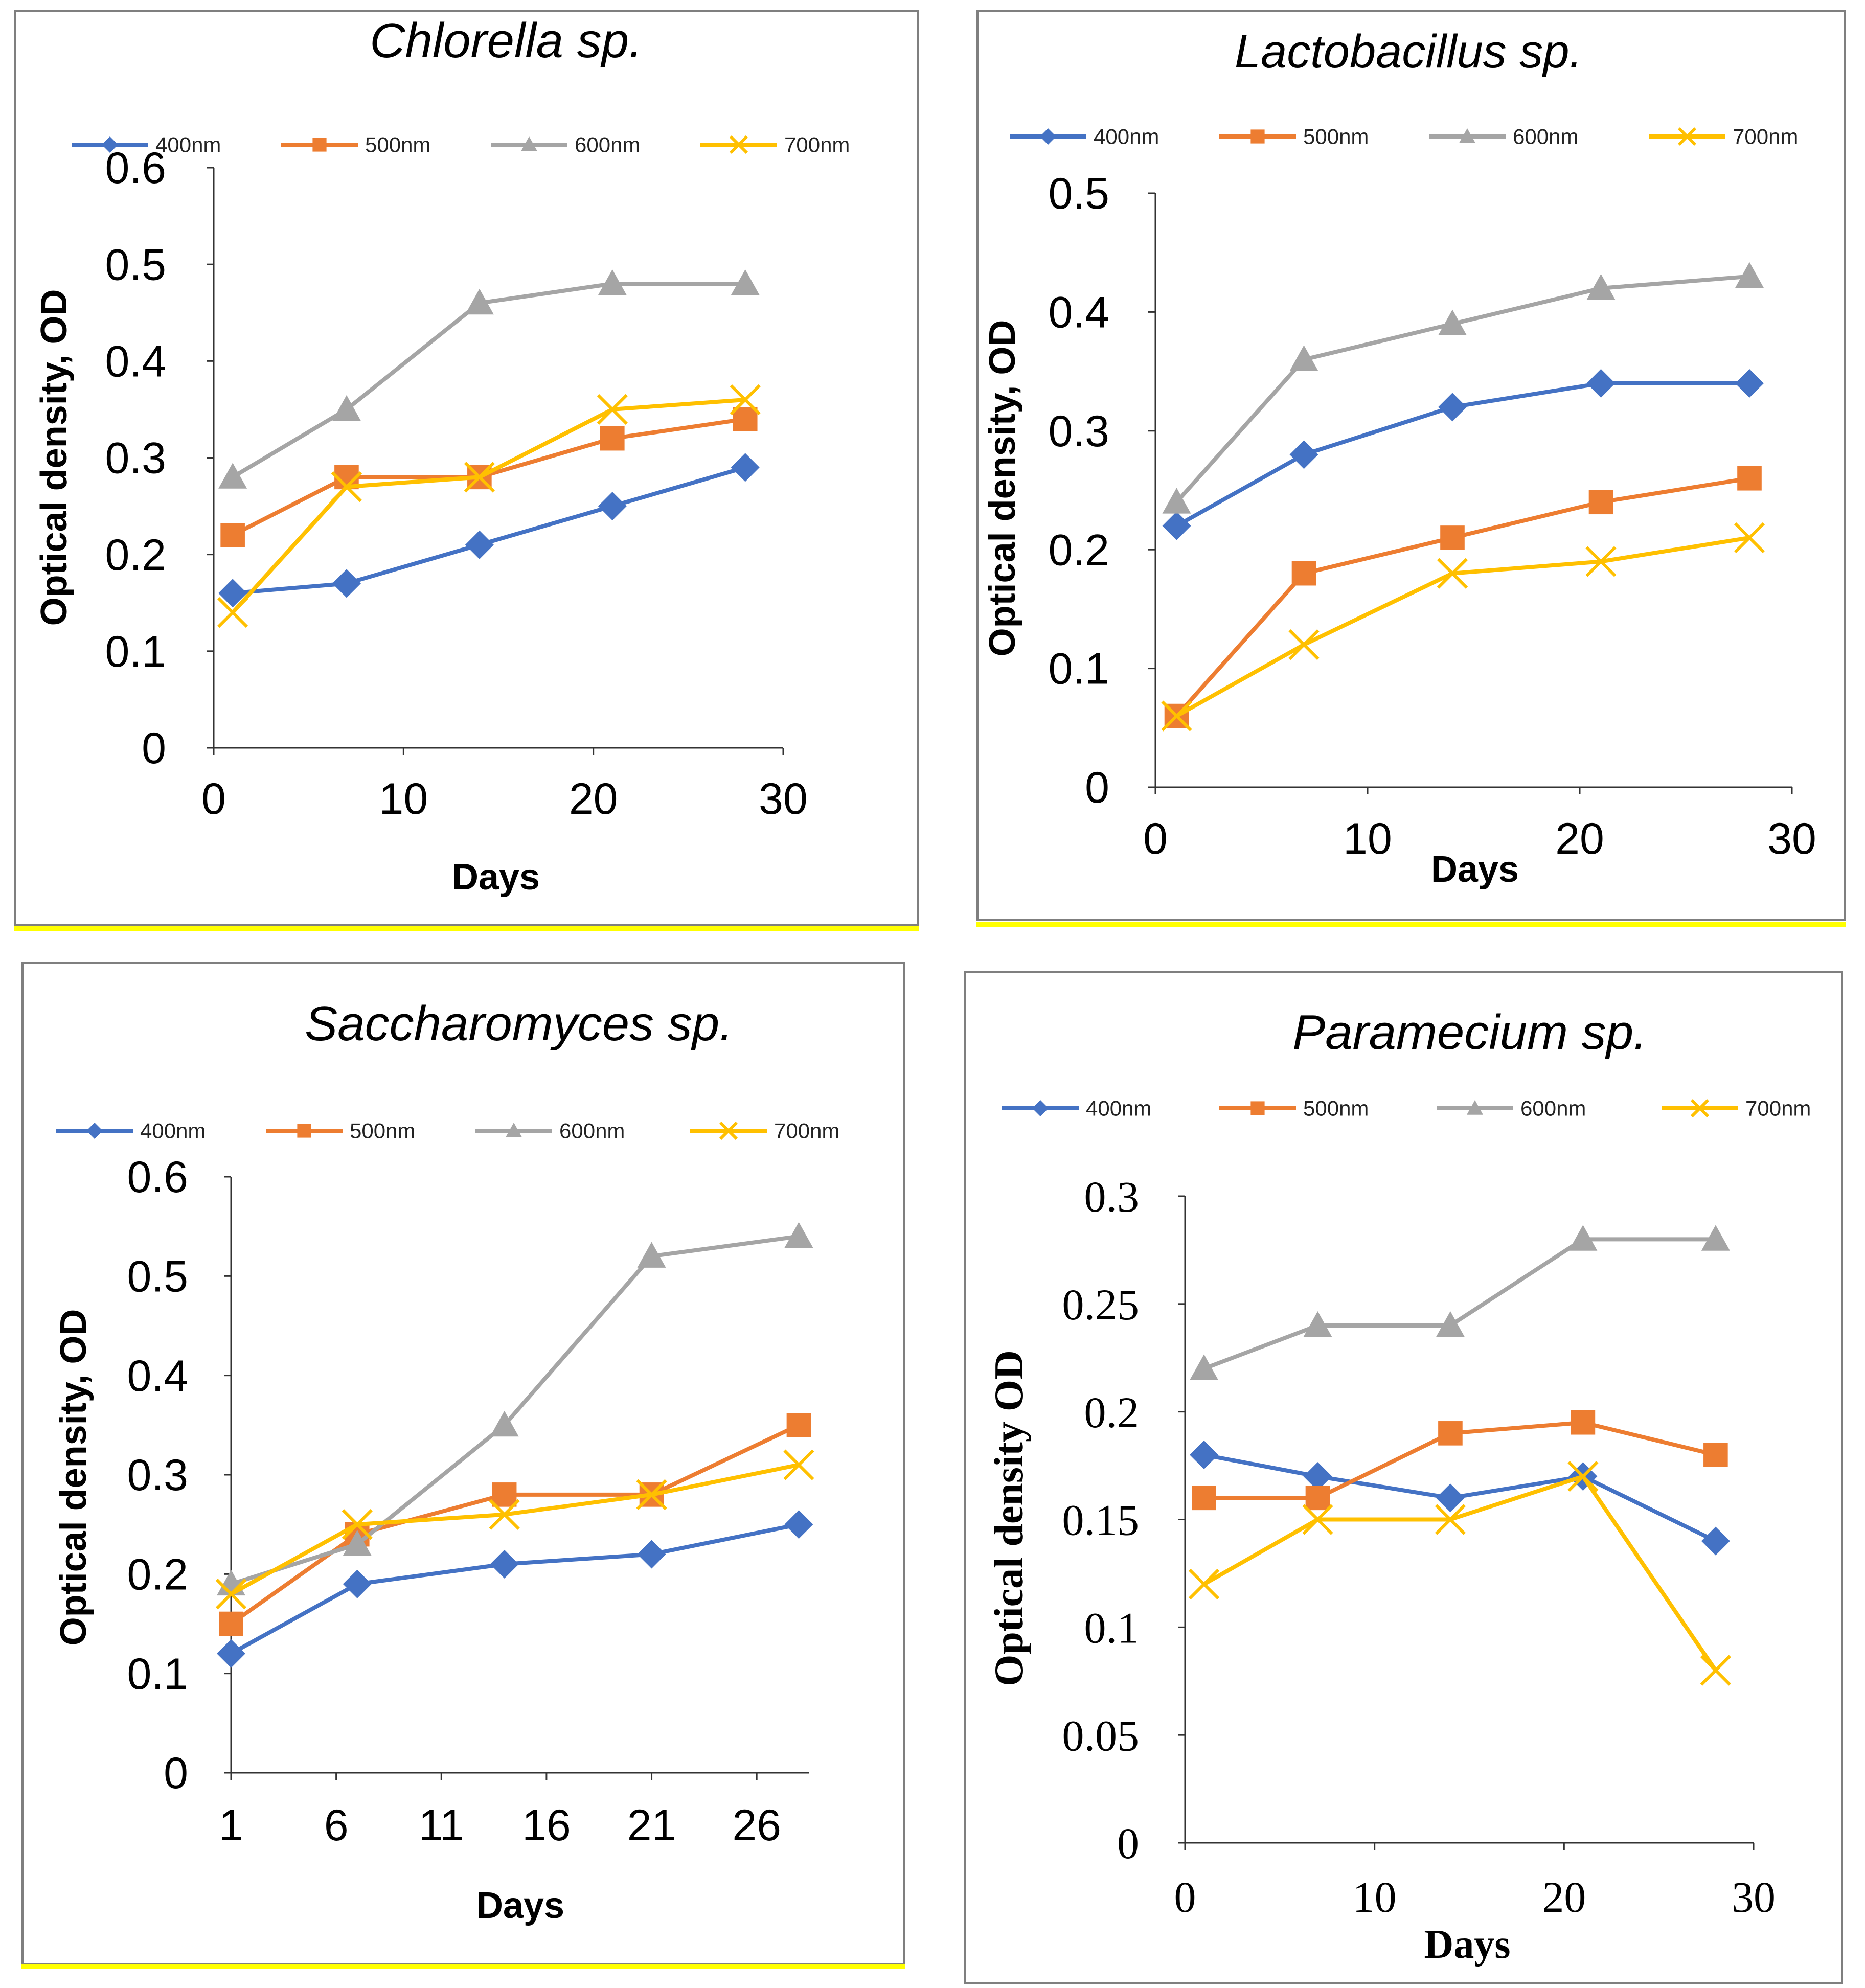  I want to click on panel-divider-chlorella, so click(466, 928).